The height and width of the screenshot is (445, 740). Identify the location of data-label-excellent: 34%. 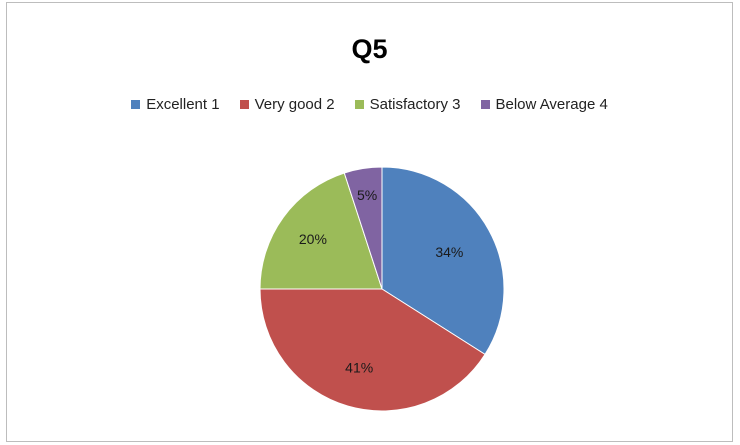
(449, 252).